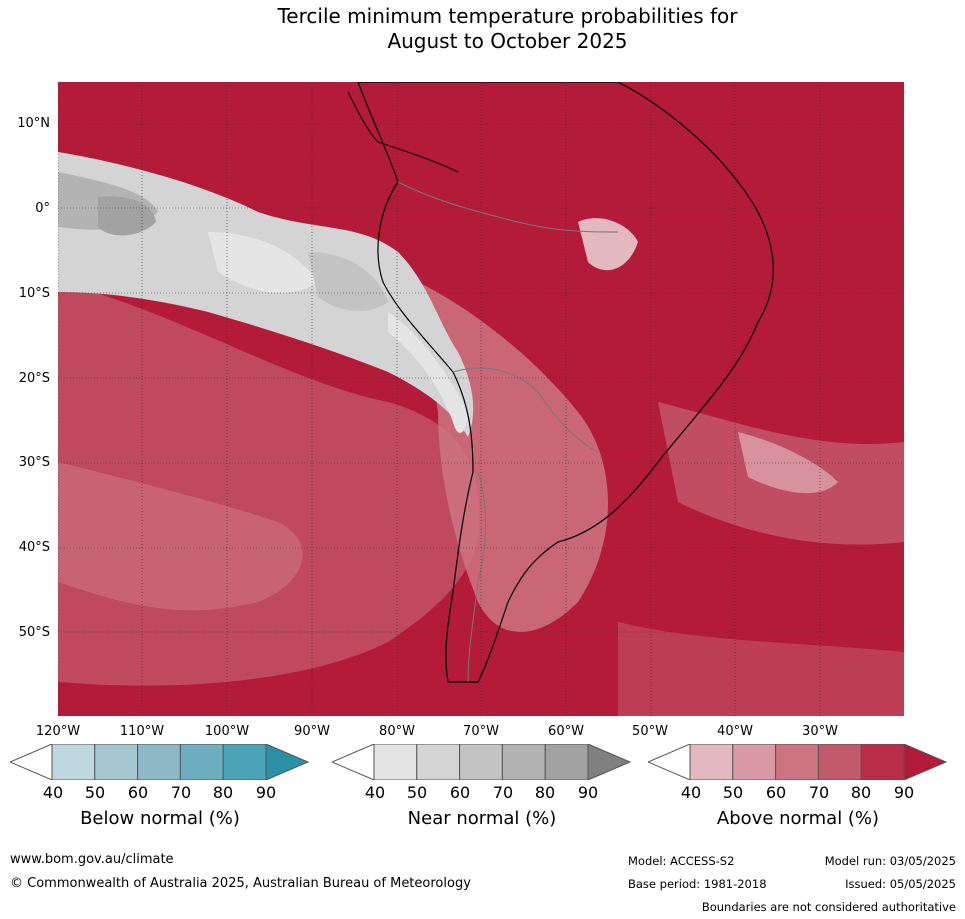 The height and width of the screenshot is (919, 965). I want to click on colorbar-above-segments, so click(797, 762).